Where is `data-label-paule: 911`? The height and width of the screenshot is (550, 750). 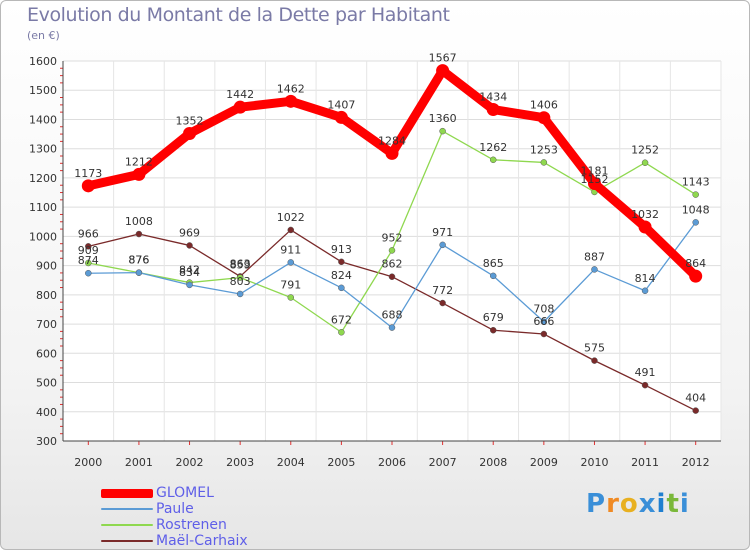 data-label-paule: 911 is located at coordinates (290, 249).